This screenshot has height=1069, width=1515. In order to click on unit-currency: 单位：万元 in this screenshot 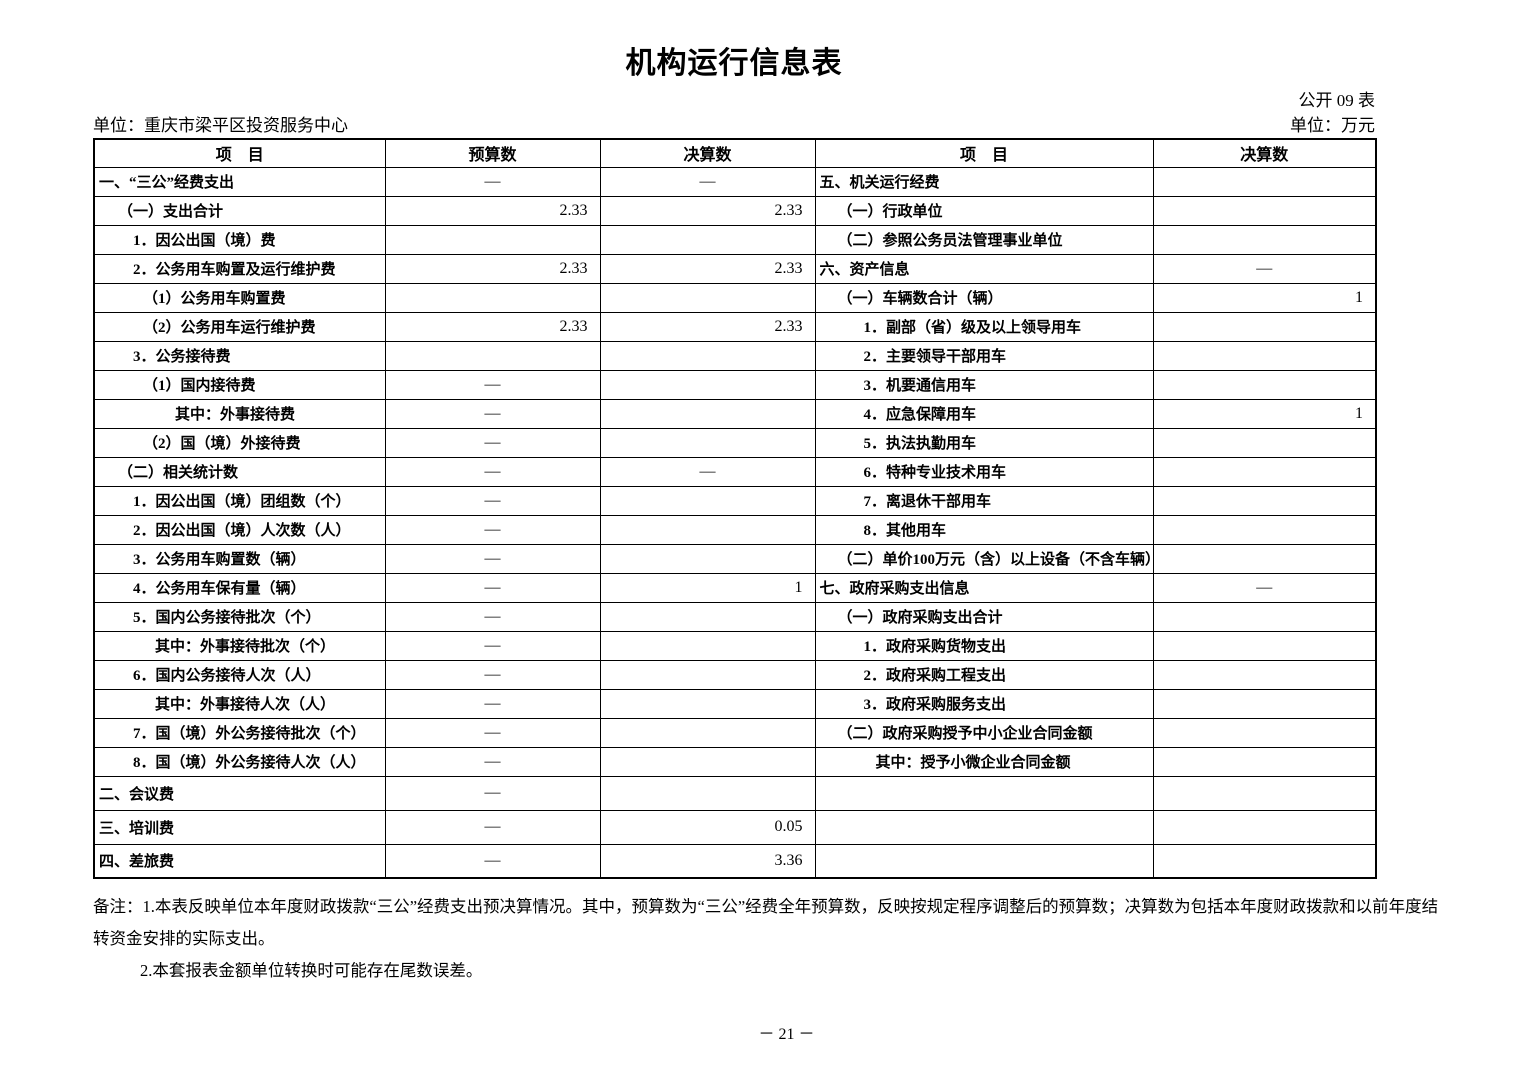, I will do `click(1332, 125)`.